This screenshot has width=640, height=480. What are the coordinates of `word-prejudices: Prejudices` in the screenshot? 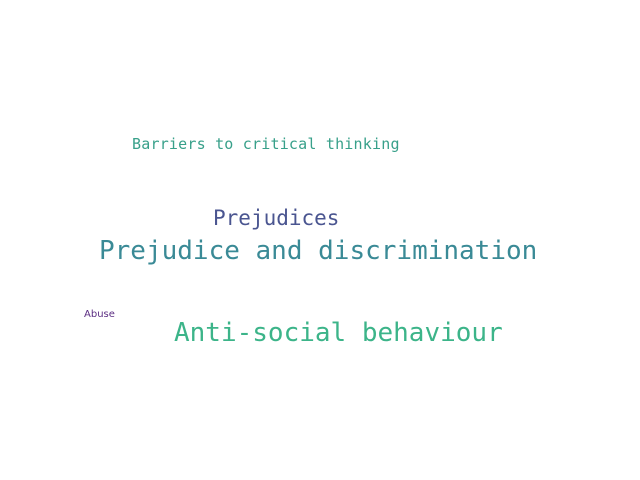 It's located at (276, 218).